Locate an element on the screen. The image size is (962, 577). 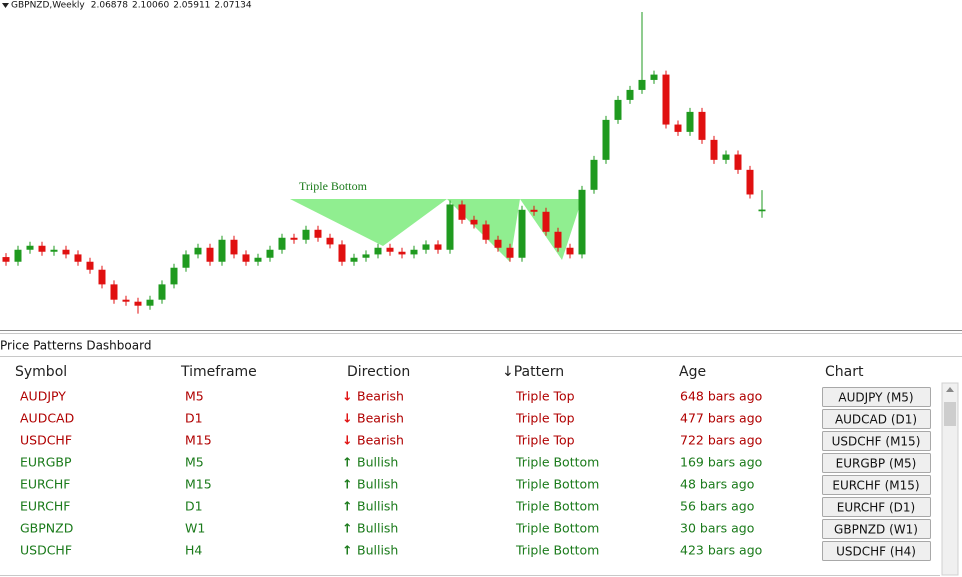
symbol: EURGBP is located at coordinates (46, 462).